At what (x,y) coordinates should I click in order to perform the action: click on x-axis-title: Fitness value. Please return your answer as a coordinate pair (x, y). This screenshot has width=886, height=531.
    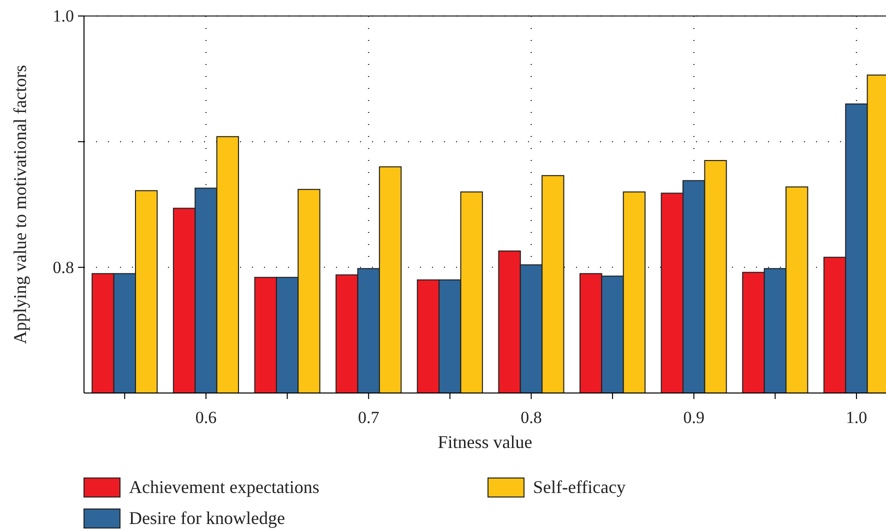
    Looking at the image, I should click on (485, 442).